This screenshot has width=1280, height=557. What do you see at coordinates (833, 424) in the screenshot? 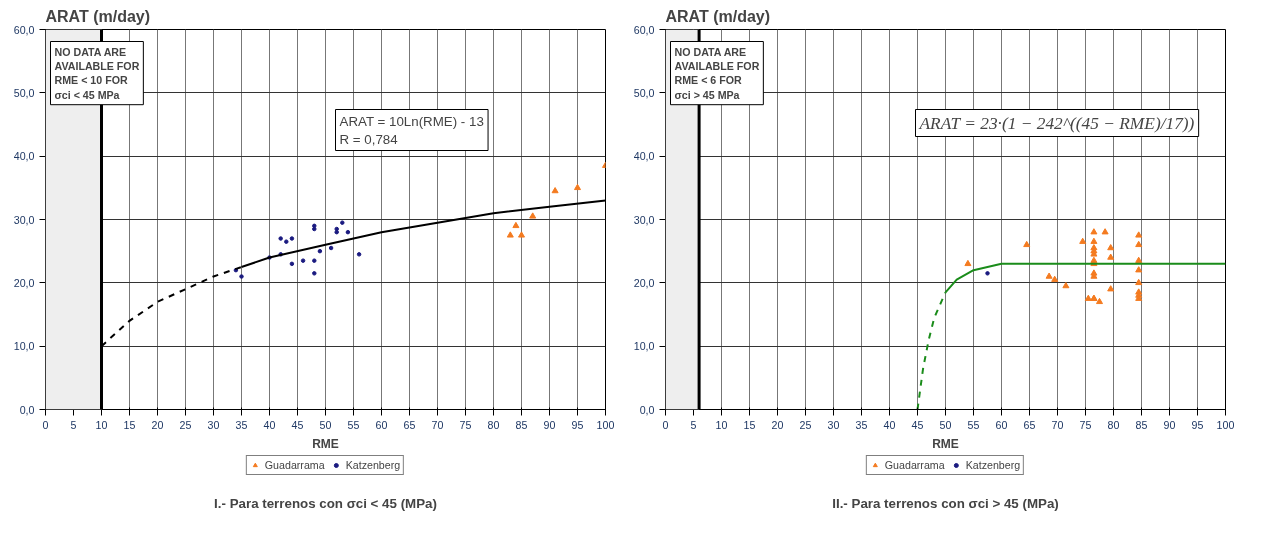
I see `x-tick-label: 30` at bounding box center [833, 424].